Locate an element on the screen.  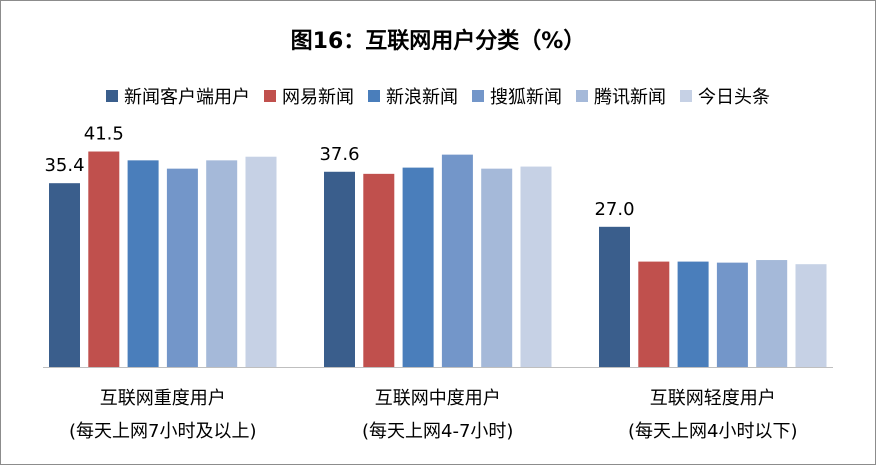
legend-item: 网易新闻 is located at coordinates (309, 96).